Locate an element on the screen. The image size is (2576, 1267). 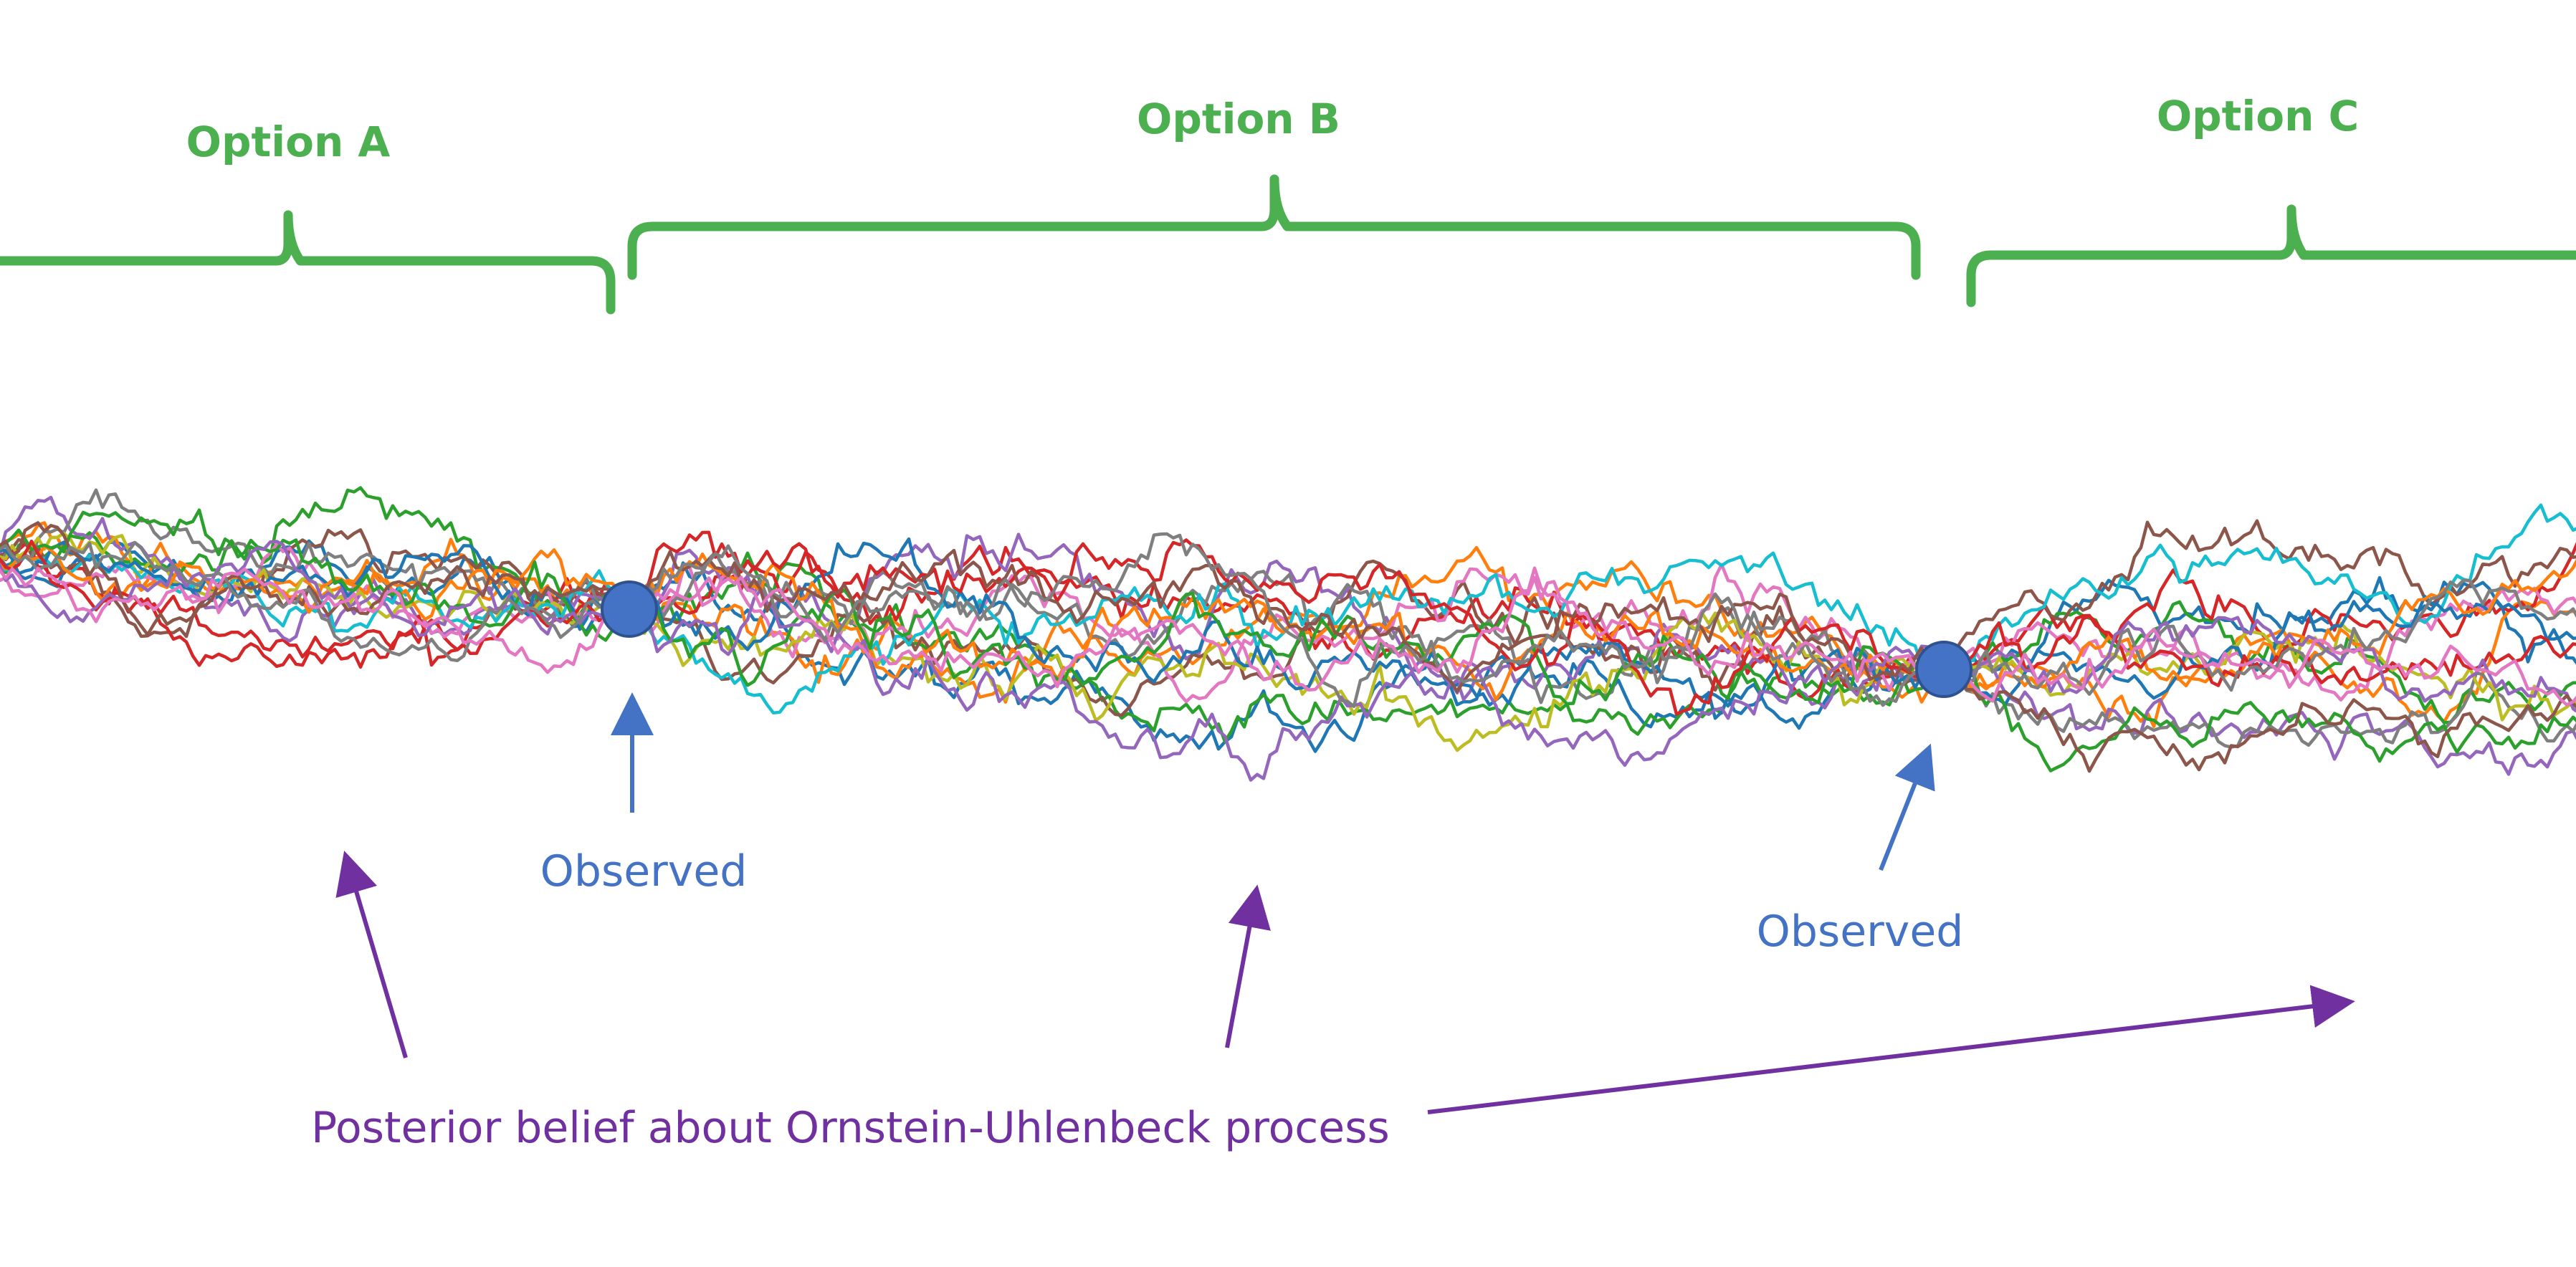
posterior-arrow-a is located at coordinates (371, 954).